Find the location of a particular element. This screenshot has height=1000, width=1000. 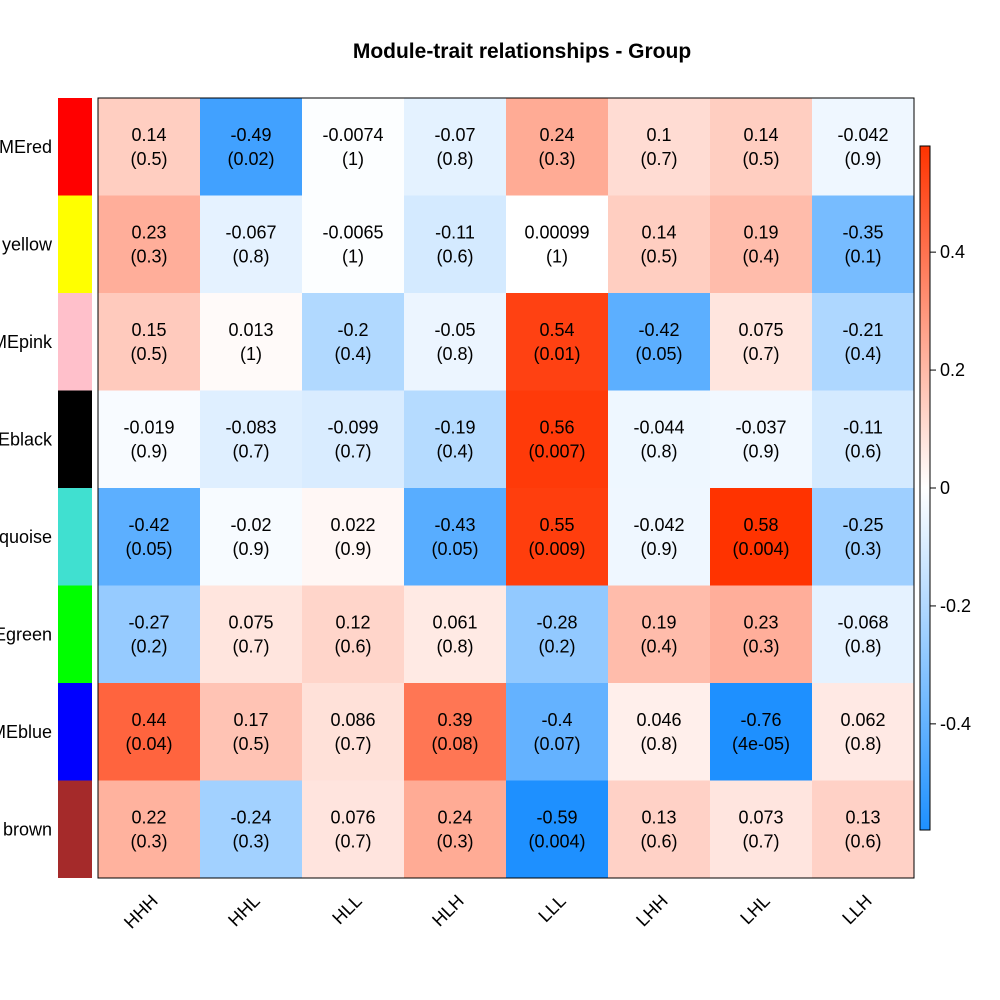

cell-correlation-label: -0.083 is located at coordinates (250, 427).